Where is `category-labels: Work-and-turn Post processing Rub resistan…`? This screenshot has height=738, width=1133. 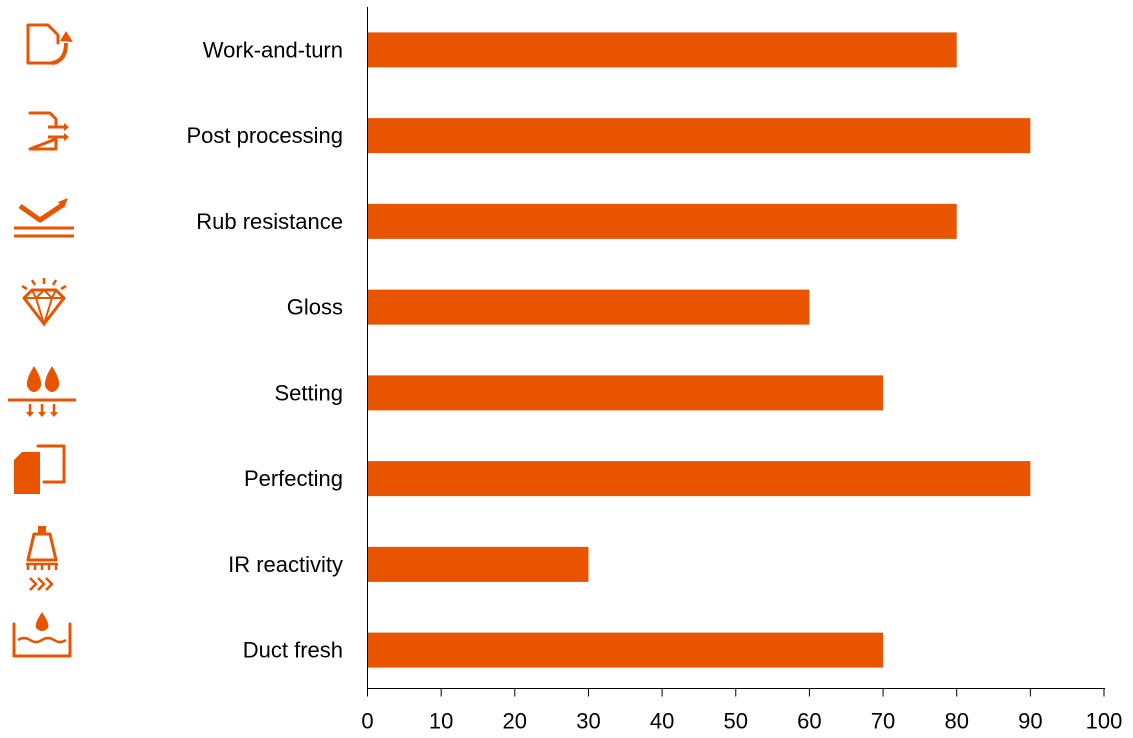
category-labels: Work-and-turn Post processing Rub resistan… is located at coordinates (264, 349).